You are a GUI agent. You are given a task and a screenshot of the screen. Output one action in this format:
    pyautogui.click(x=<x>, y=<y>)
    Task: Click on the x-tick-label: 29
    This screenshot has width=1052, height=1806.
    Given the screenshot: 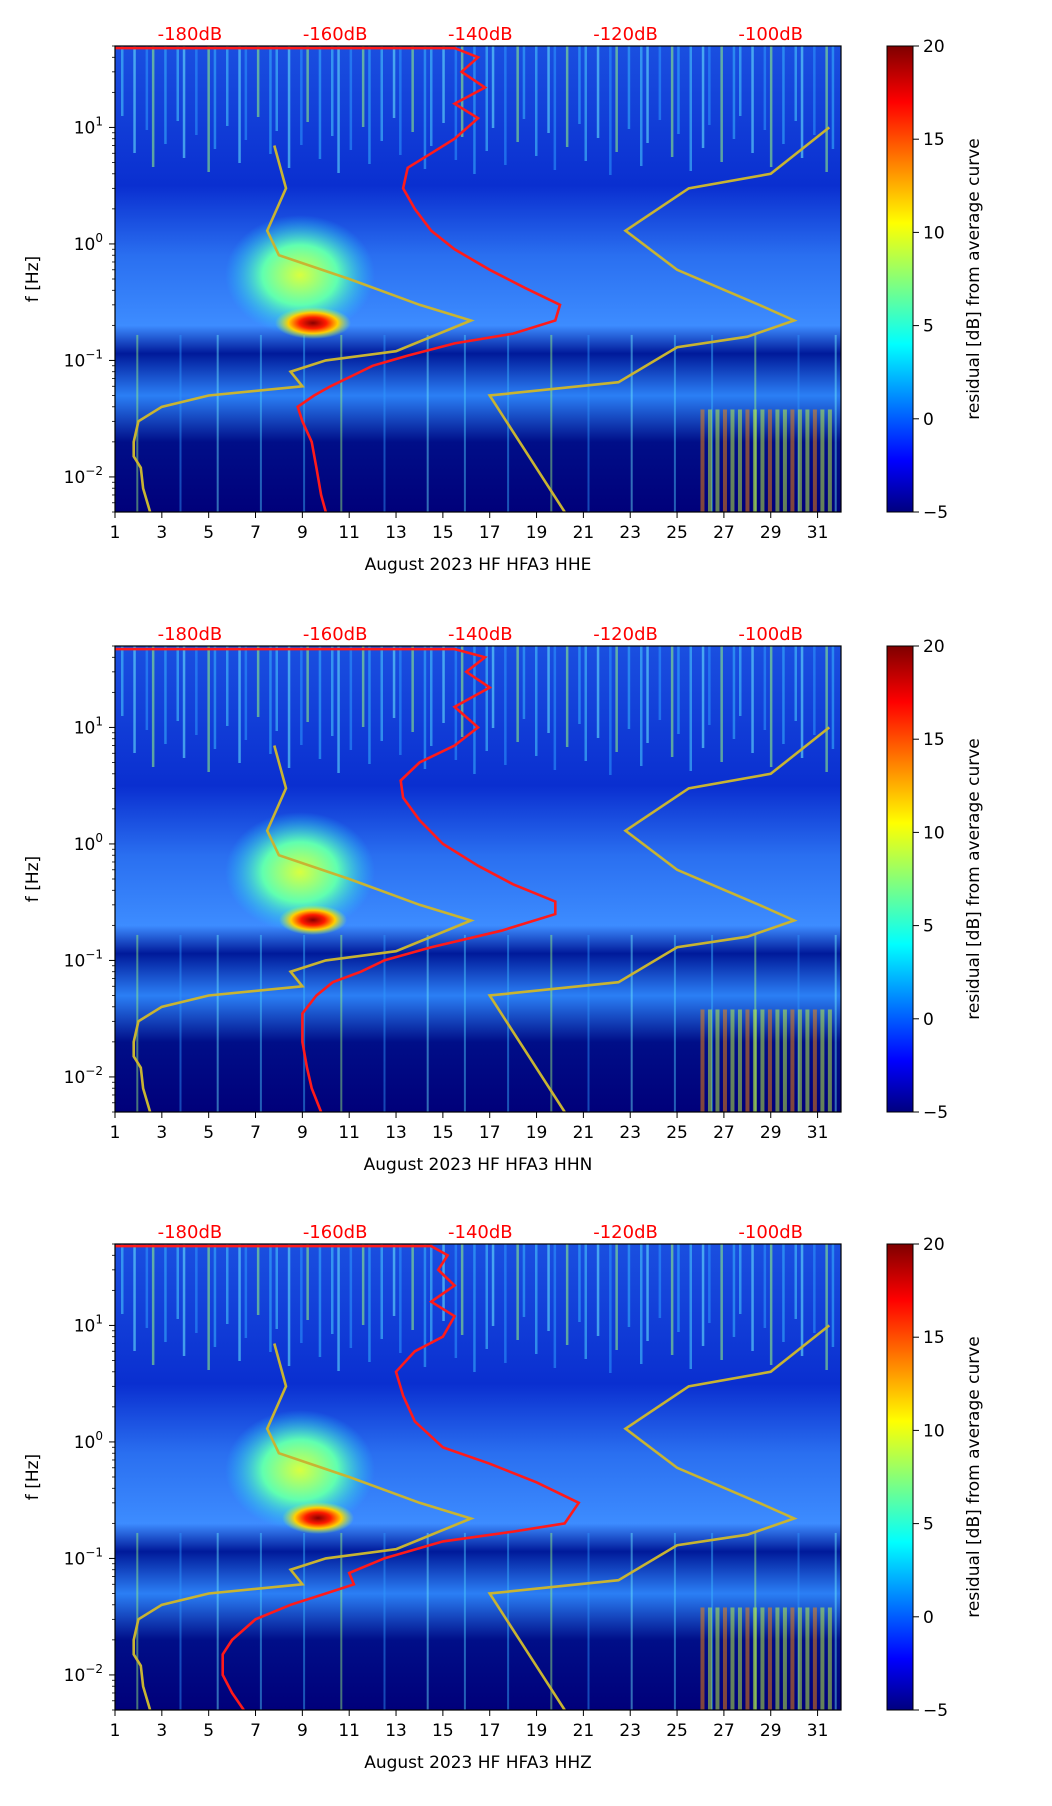 What is the action you would take?
    pyautogui.click(x=771, y=1133)
    